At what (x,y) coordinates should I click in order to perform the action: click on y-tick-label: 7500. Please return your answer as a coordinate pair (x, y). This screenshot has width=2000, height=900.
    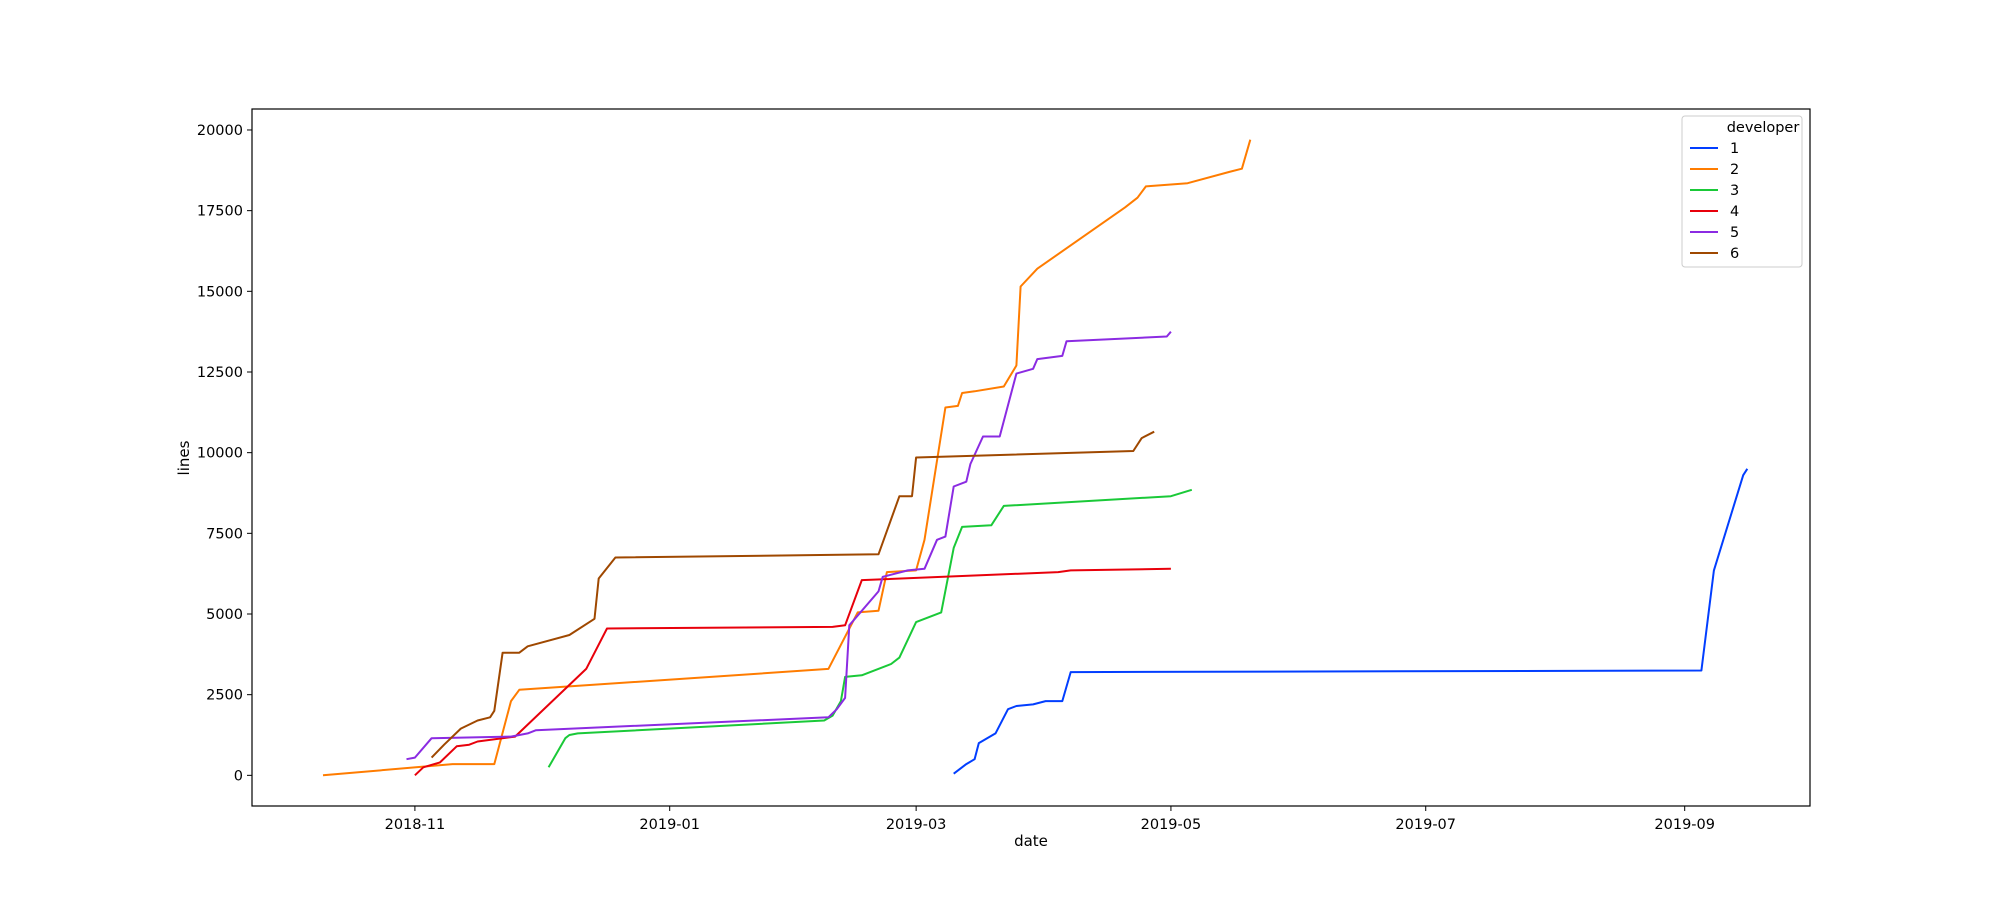
    Looking at the image, I should click on (224, 534).